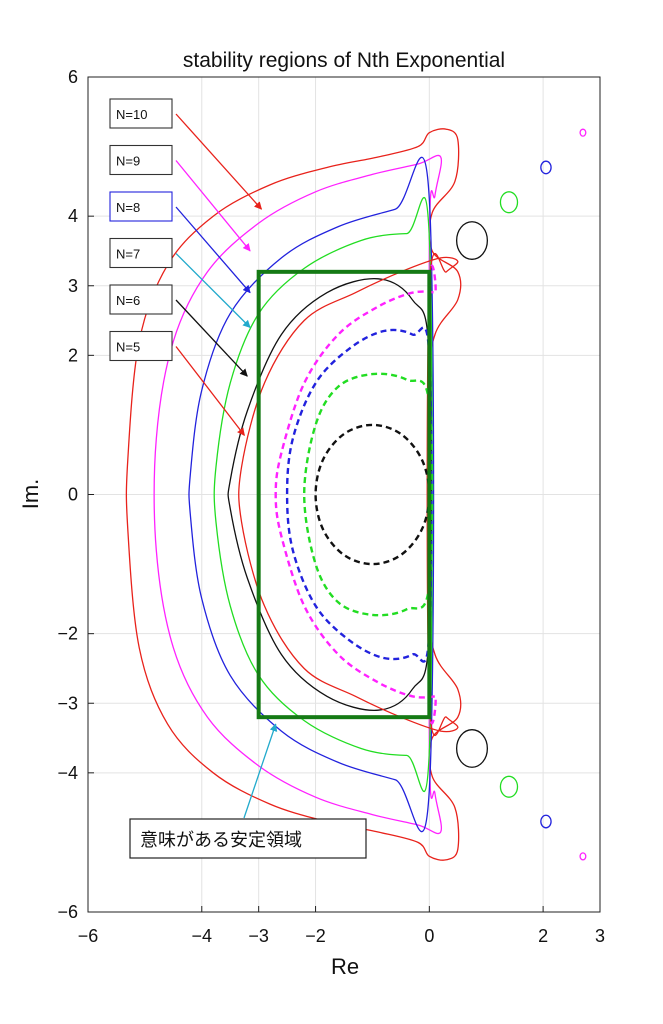 The image size is (663, 1024). What do you see at coordinates (73, 286) in the screenshot?
I see `y-tick-label: 3` at bounding box center [73, 286].